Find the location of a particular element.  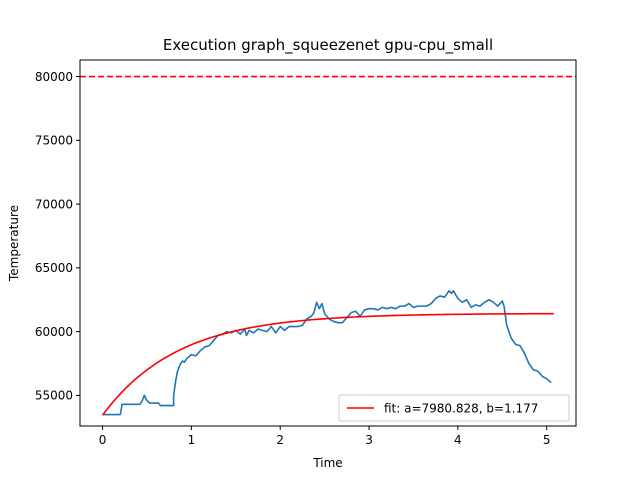

y-tick-label: 55000 is located at coordinates (54, 396).